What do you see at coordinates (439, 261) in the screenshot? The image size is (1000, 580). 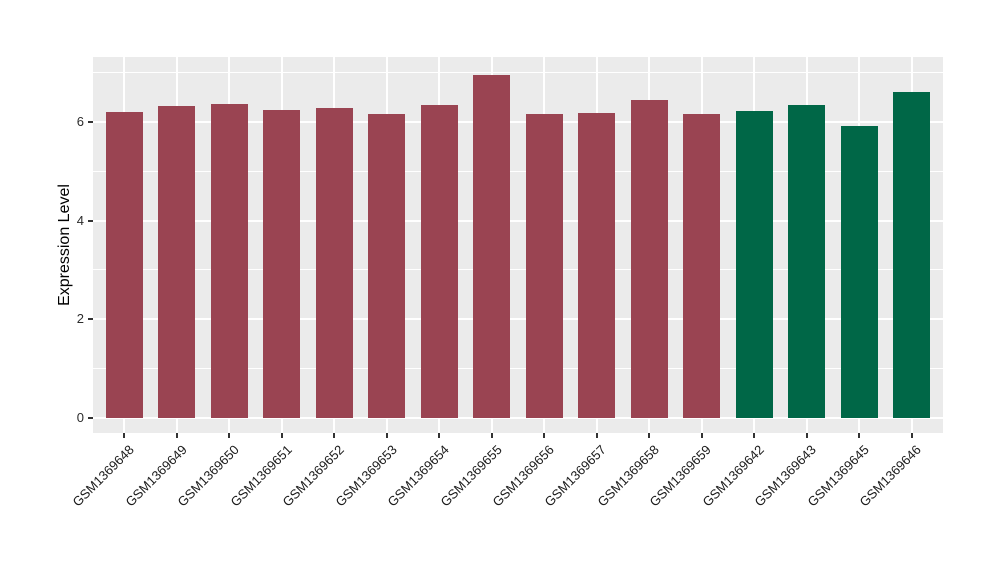 I see `bar-GSM1369654` at bounding box center [439, 261].